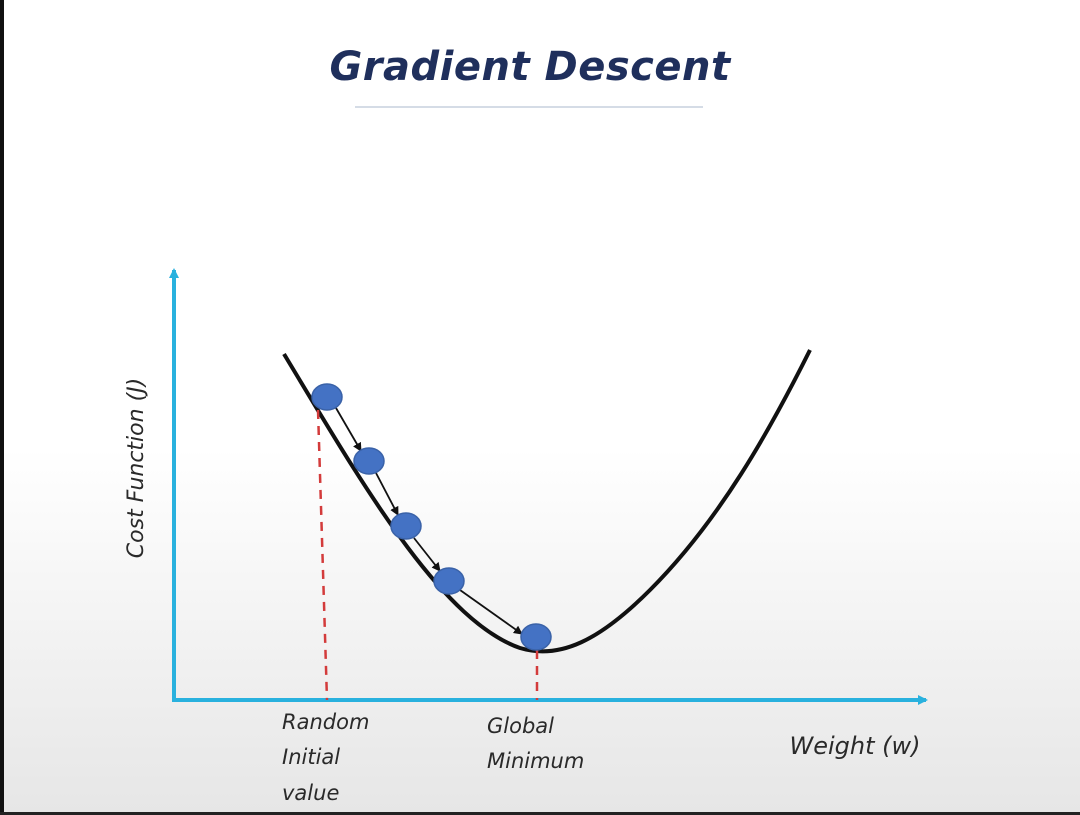 The width and height of the screenshot is (1080, 815). Describe the element at coordinates (530, 67) in the screenshot. I see `slide-title: Gradient Descent` at that location.